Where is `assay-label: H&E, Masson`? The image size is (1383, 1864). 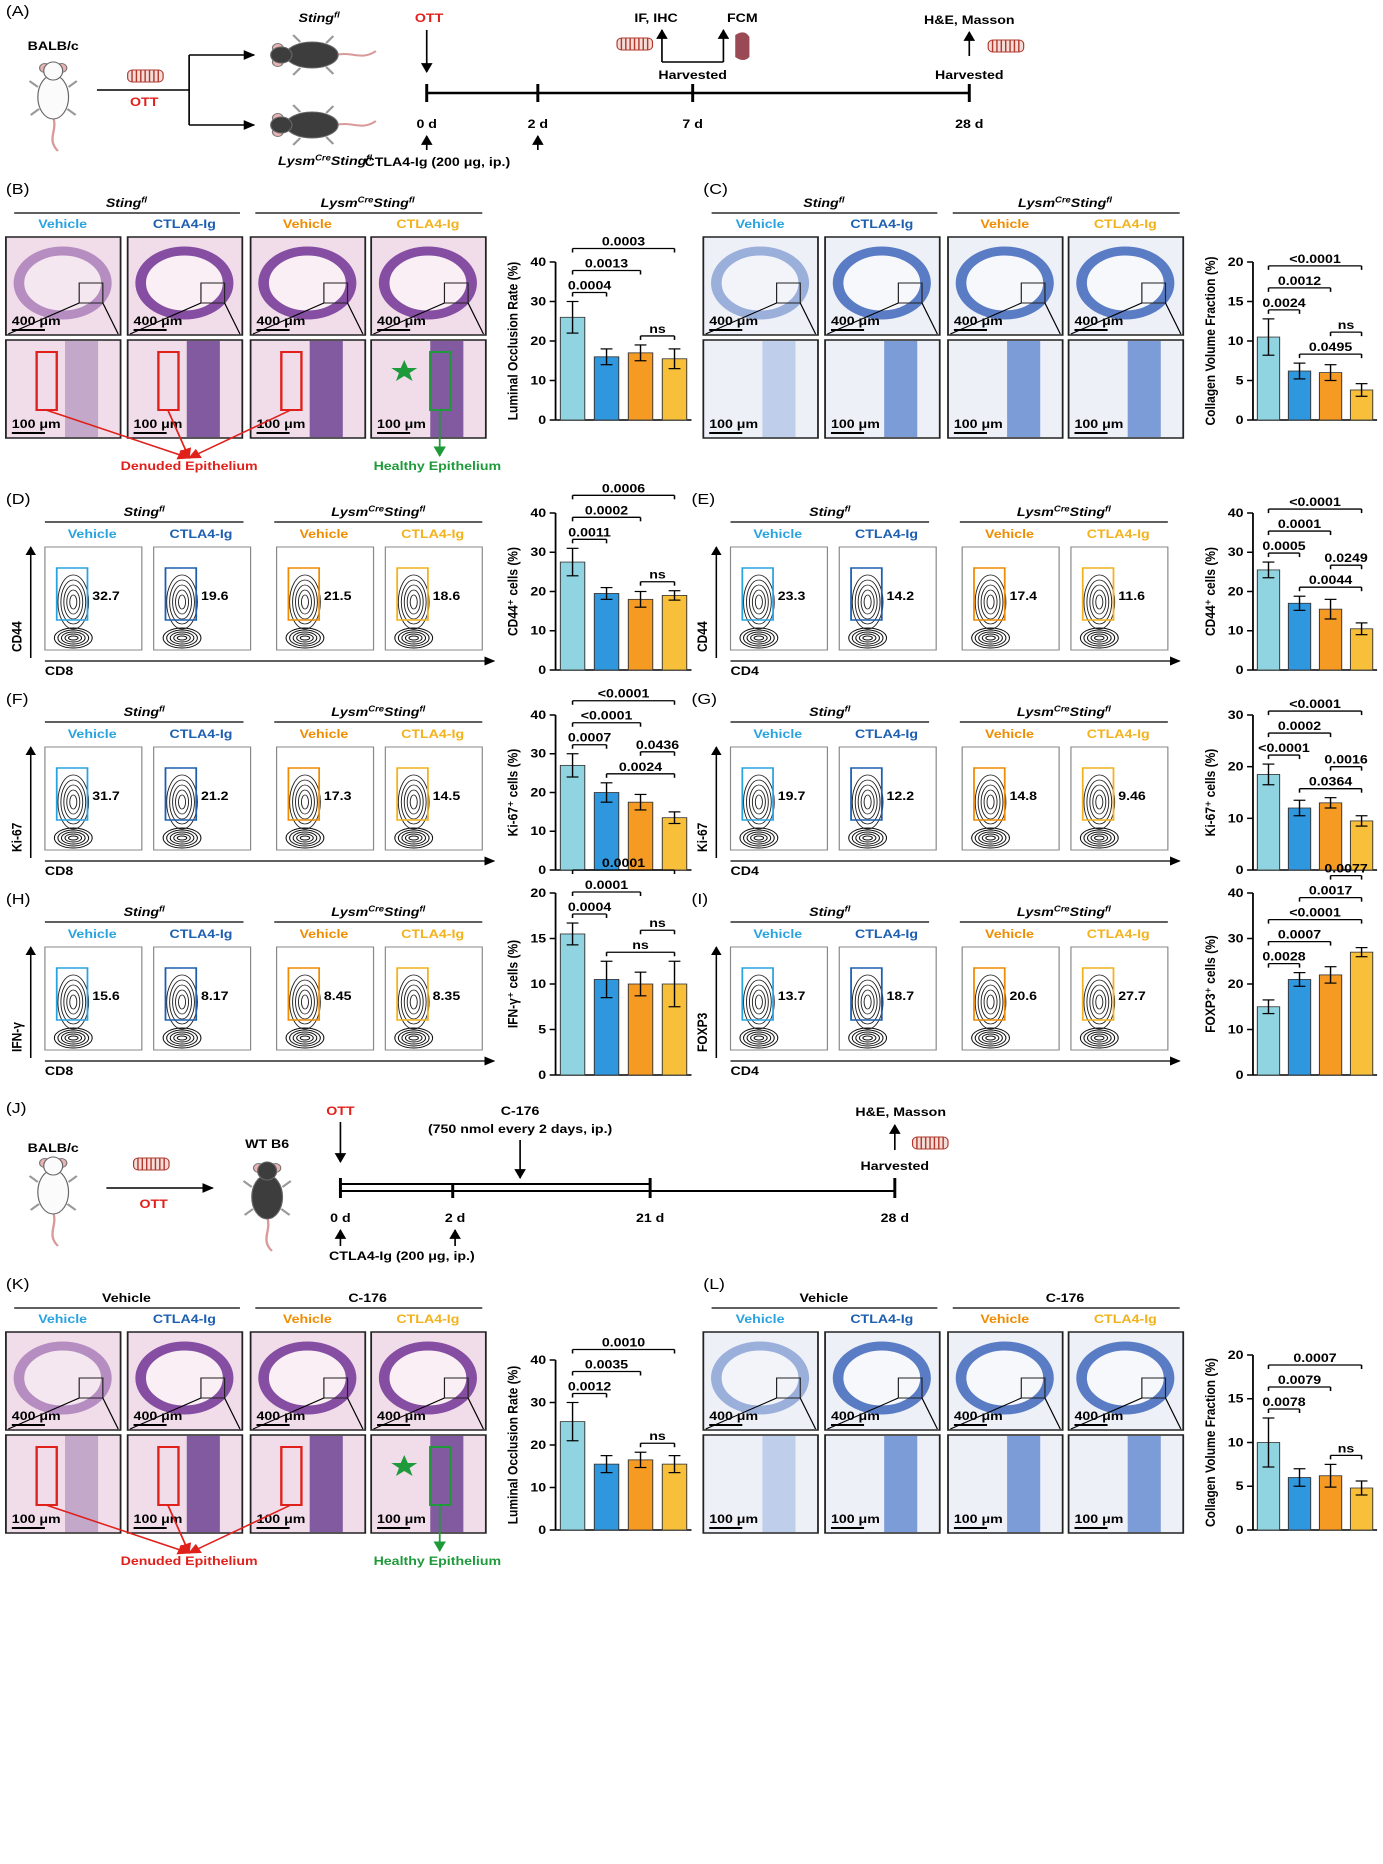 assay-label: H&E, Masson is located at coordinates (969, 20).